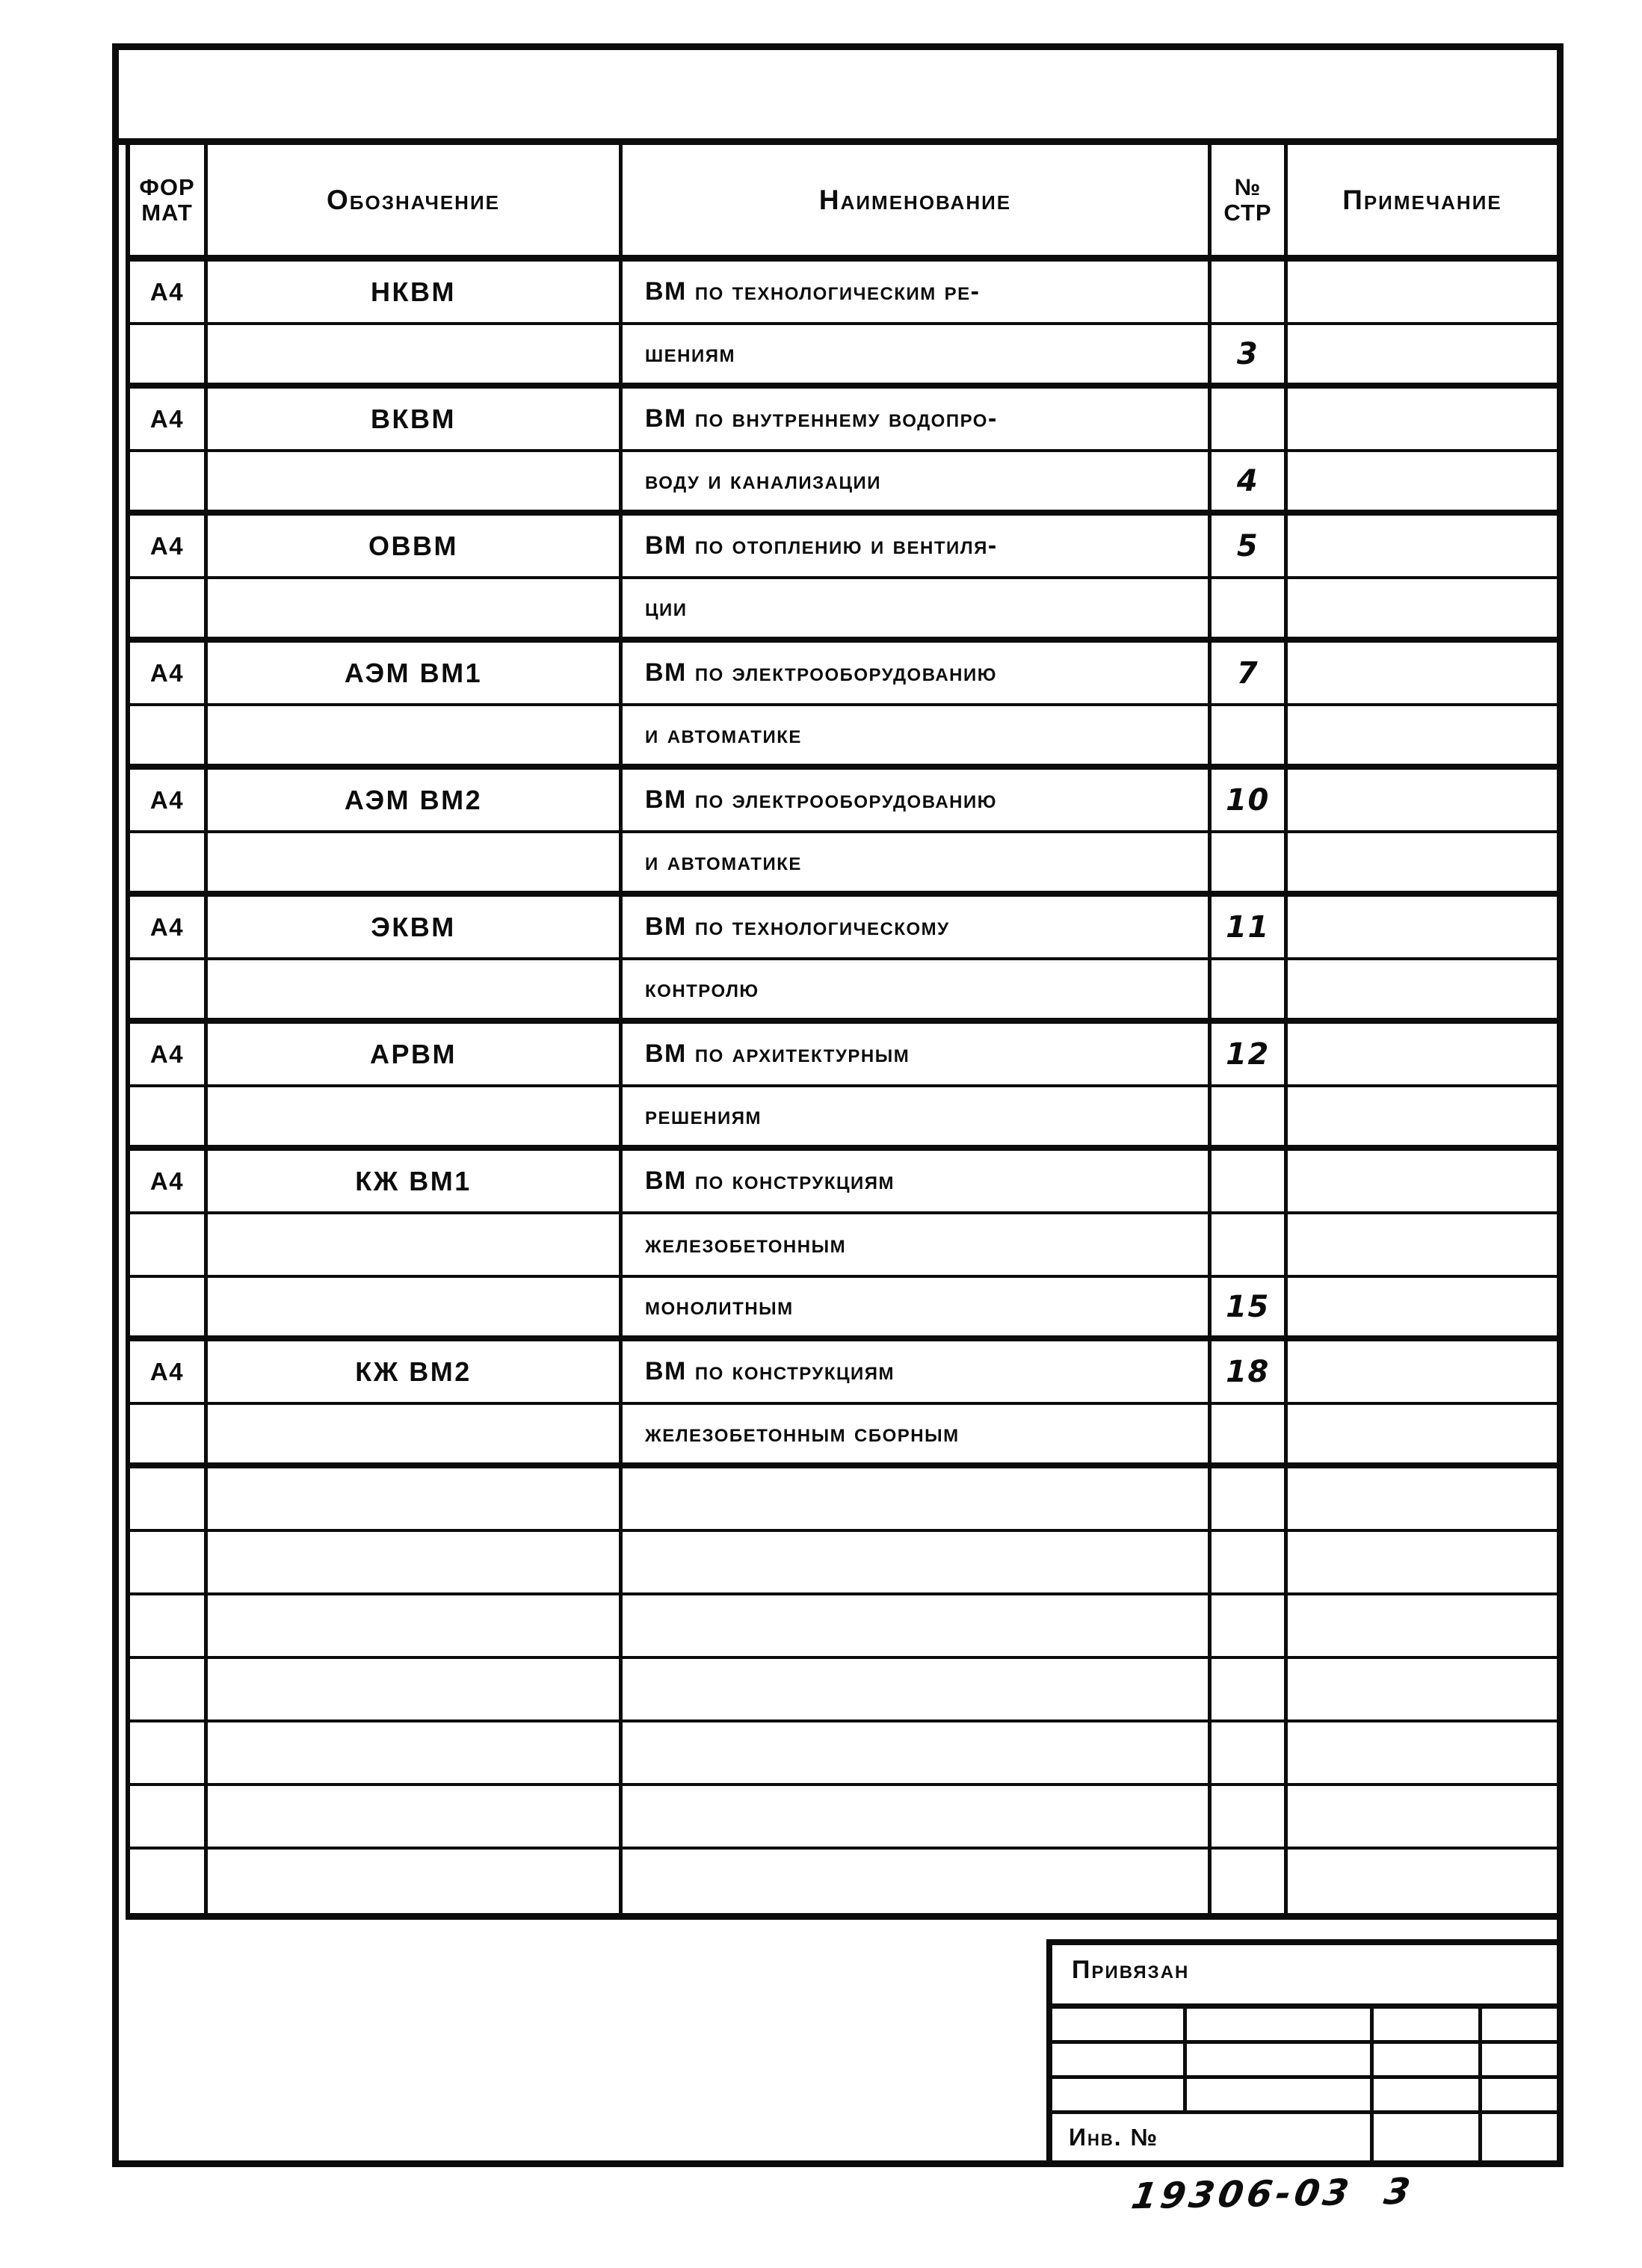 The width and height of the screenshot is (1642, 2268). Describe the element at coordinates (1248, 187) in the screenshot. I see `header-page-line1: №` at that location.